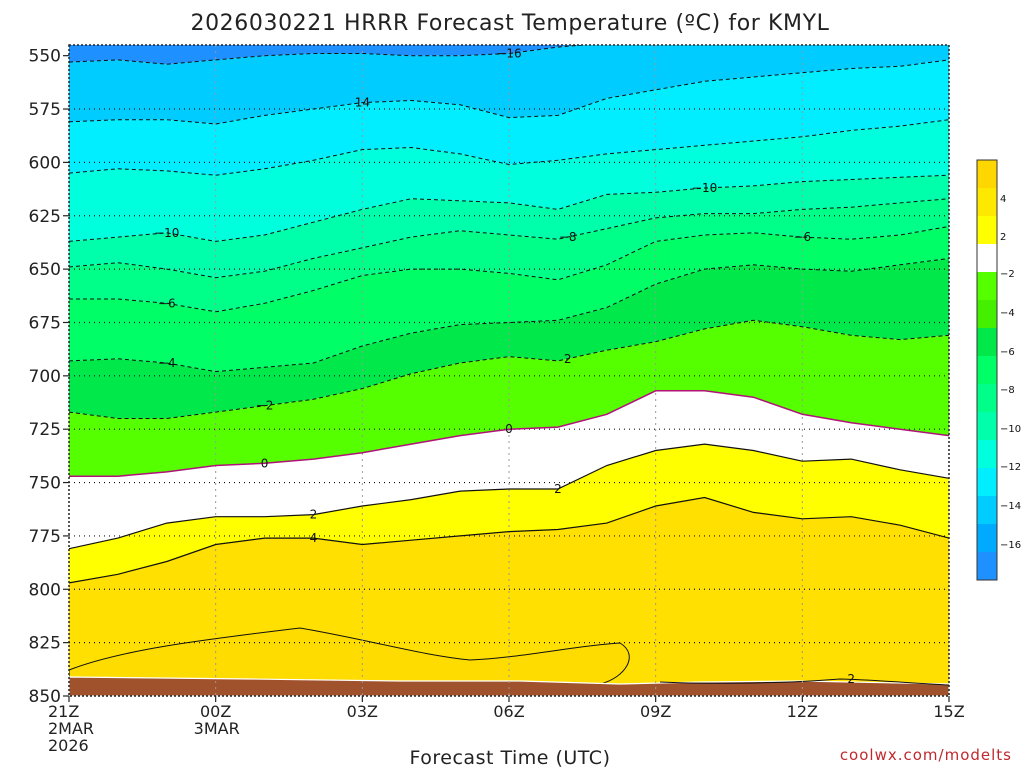 Image resolution: width=1024 pixels, height=768 pixels. Describe the element at coordinates (1010, 429) in the screenshot. I see `colorbar-label-6: −10` at that location.